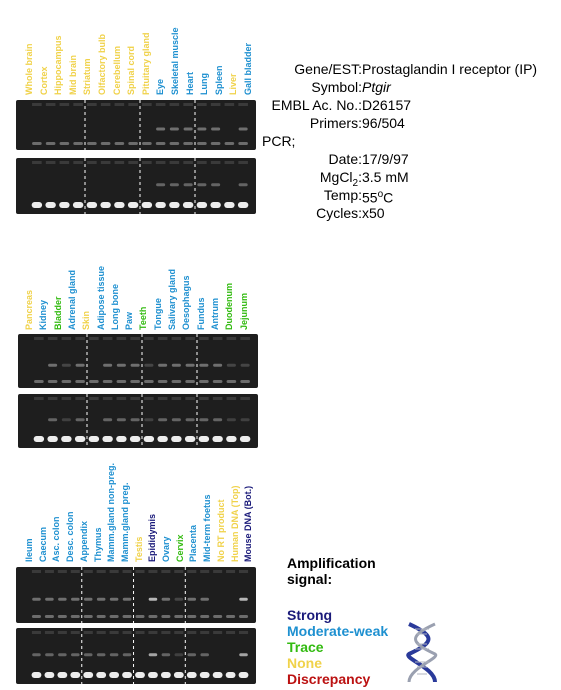 The image size is (561, 690). Describe the element at coordinates (336, 87) in the screenshot. I see `symbol-label: Symbol:` at that location.